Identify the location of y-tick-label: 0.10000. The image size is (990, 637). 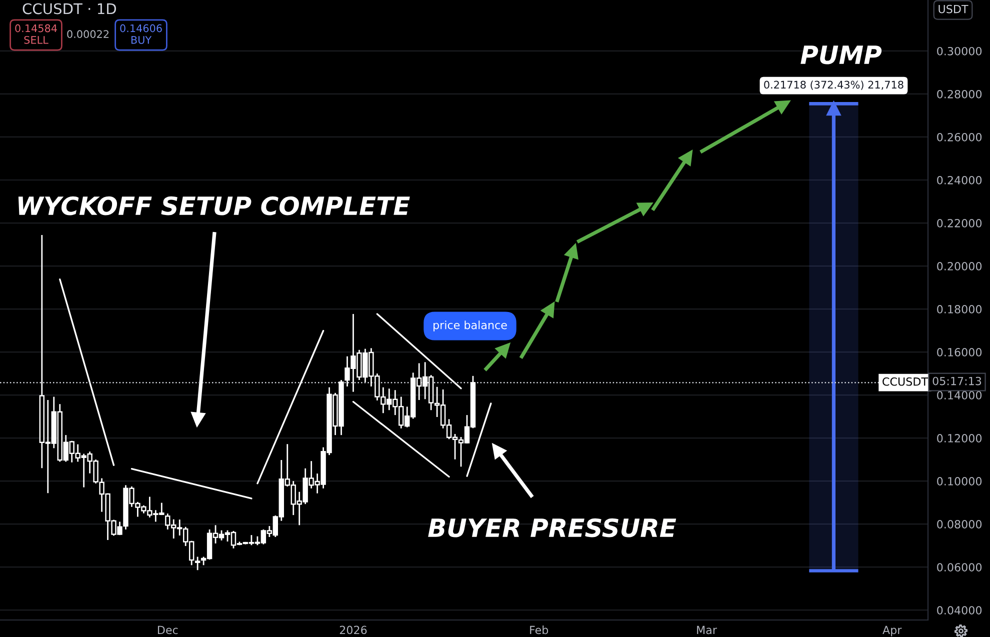
(959, 481).